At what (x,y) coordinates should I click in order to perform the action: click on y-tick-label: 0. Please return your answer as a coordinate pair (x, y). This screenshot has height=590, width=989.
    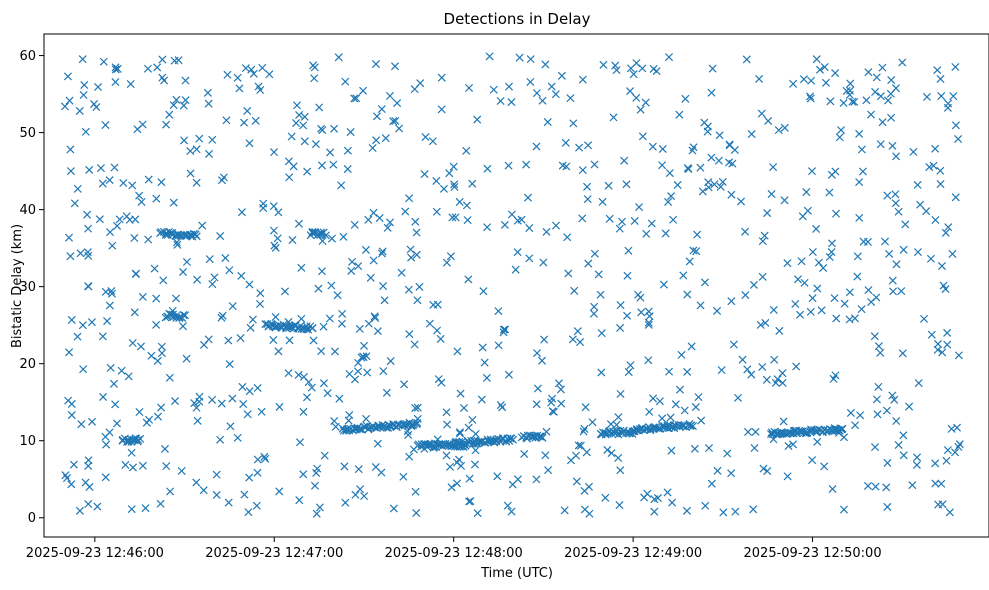
    Looking at the image, I should click on (32, 518).